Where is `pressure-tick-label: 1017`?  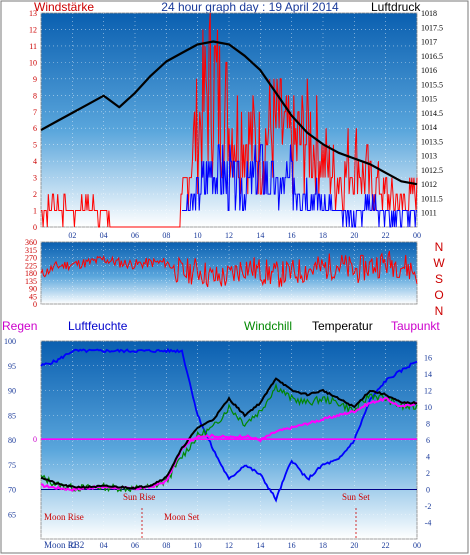
pressure-tick-label: 1017 is located at coordinates (429, 42).